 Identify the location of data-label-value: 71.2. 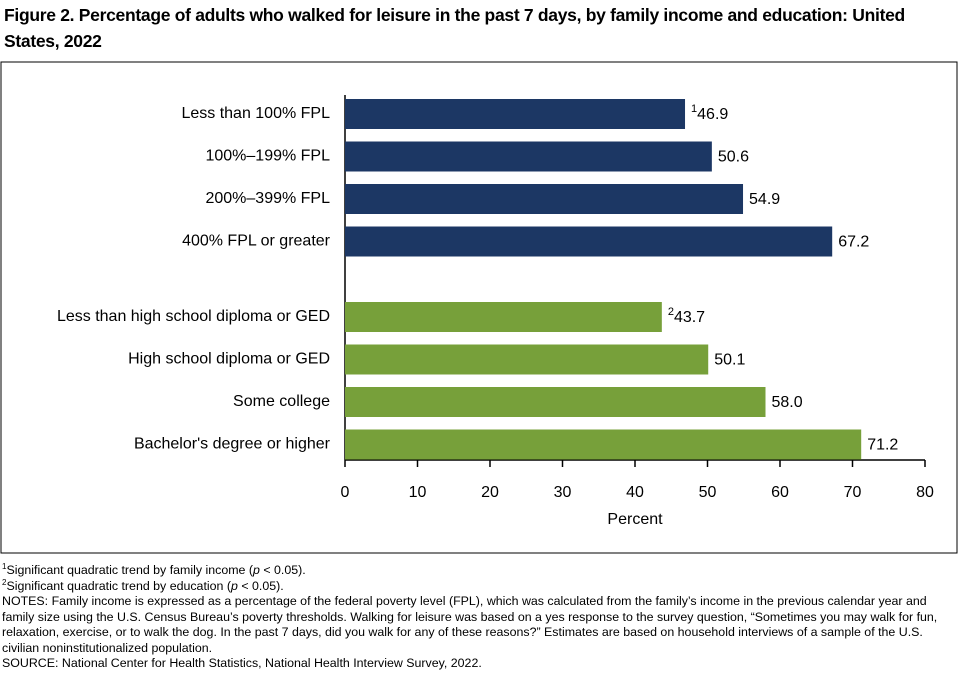
(882, 445).